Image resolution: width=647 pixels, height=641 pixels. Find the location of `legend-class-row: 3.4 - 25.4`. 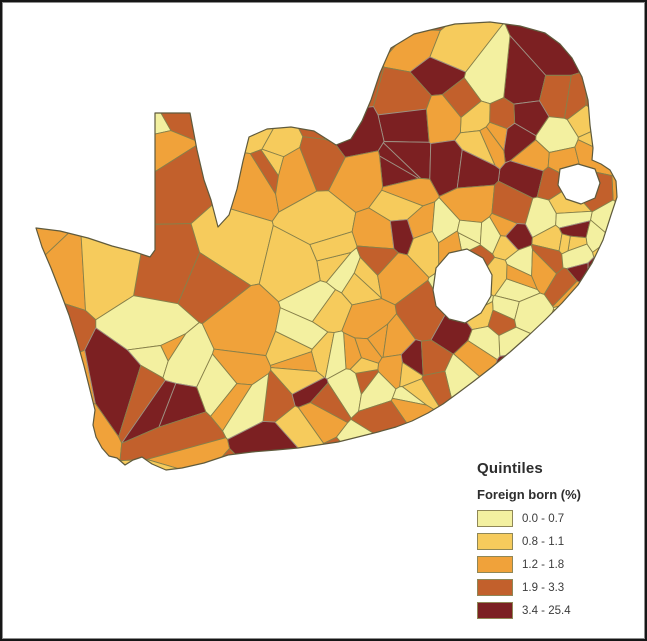

legend-class-row: 3.4 - 25.4 is located at coordinates (559, 610).